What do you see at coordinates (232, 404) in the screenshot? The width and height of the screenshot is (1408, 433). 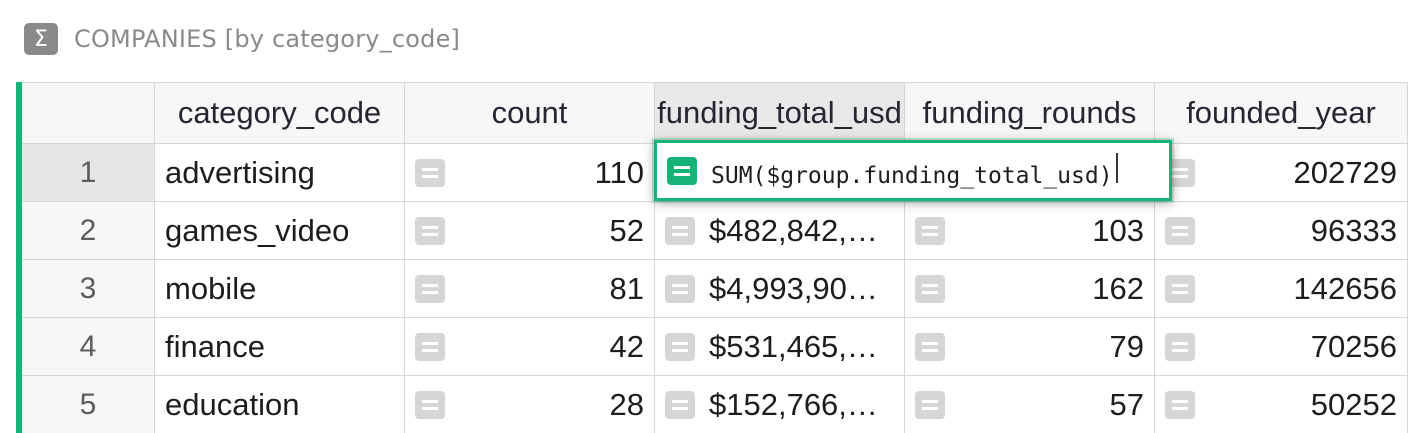 I see `cell-value: education` at bounding box center [232, 404].